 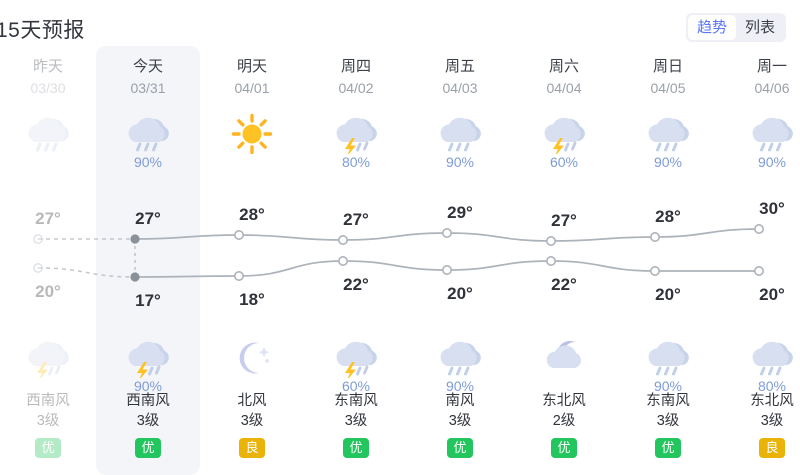 I want to click on day-name: 周五, so click(x=459, y=66).